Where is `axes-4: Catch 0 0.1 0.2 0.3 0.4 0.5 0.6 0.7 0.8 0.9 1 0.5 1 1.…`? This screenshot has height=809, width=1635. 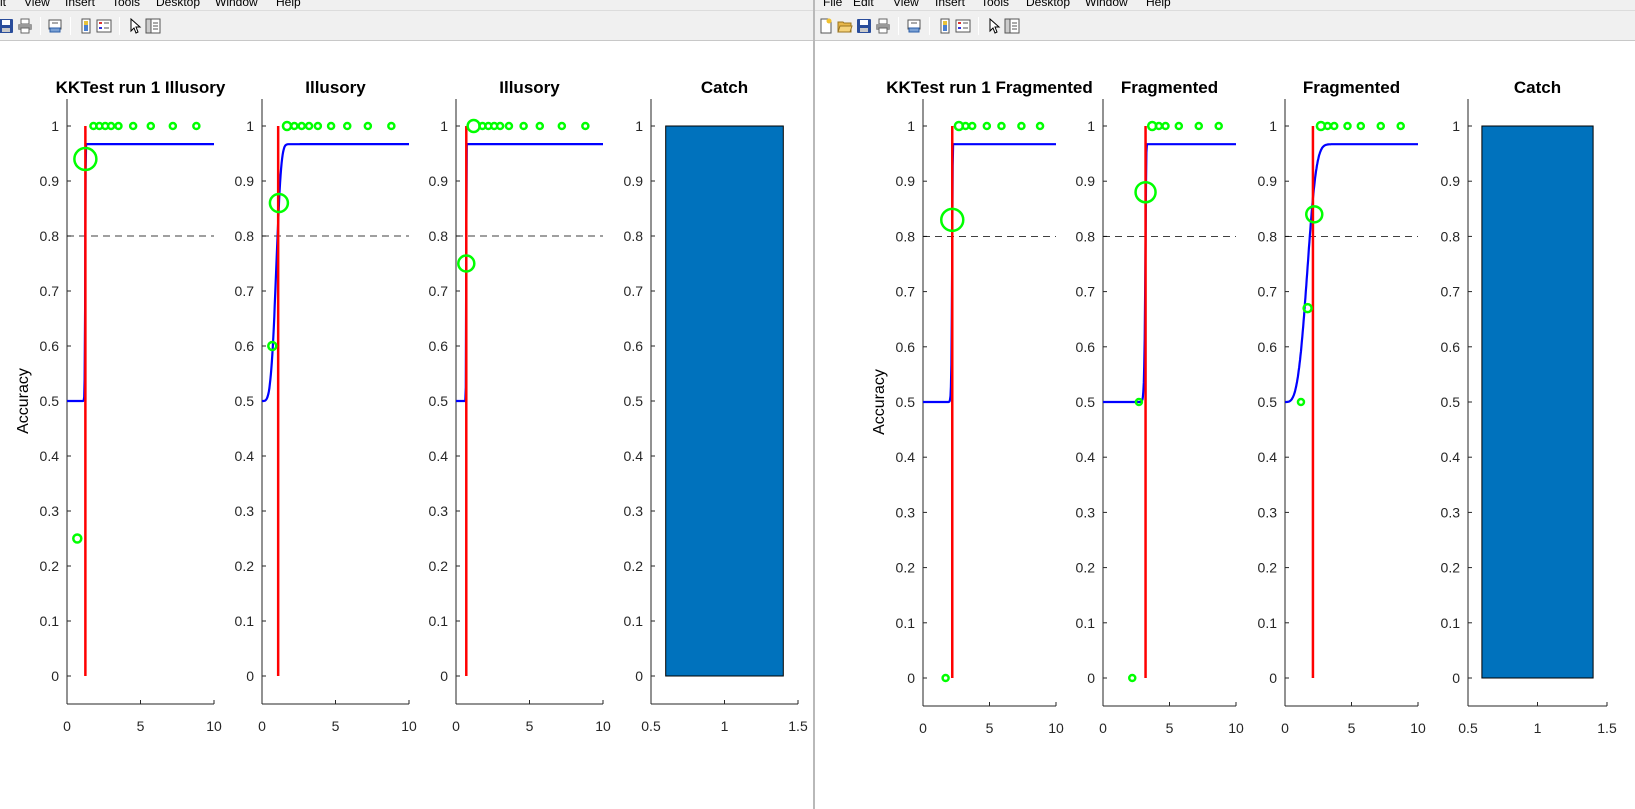
axes-4: Catch 0 0.1 0.2 0.3 0.4 0.5 0.6 0.7 0.8 0.9 1 0.5 1 1.… is located at coordinates (716, 406).